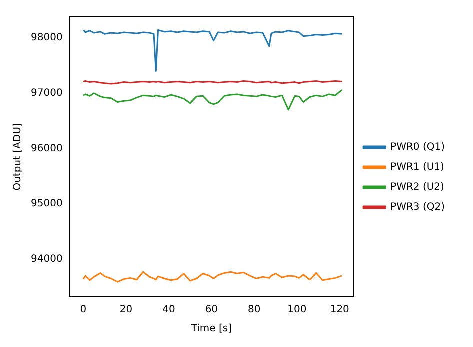 The image size is (473, 347). What do you see at coordinates (126, 310) in the screenshot?
I see `x-tick-label: 20` at bounding box center [126, 310].